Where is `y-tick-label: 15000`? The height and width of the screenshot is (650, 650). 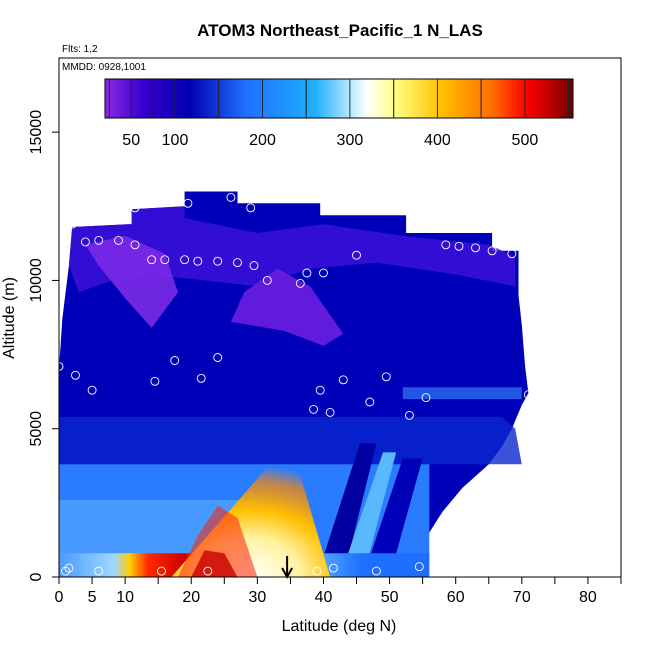
y-tick-label: 15000 is located at coordinates (36, 132).